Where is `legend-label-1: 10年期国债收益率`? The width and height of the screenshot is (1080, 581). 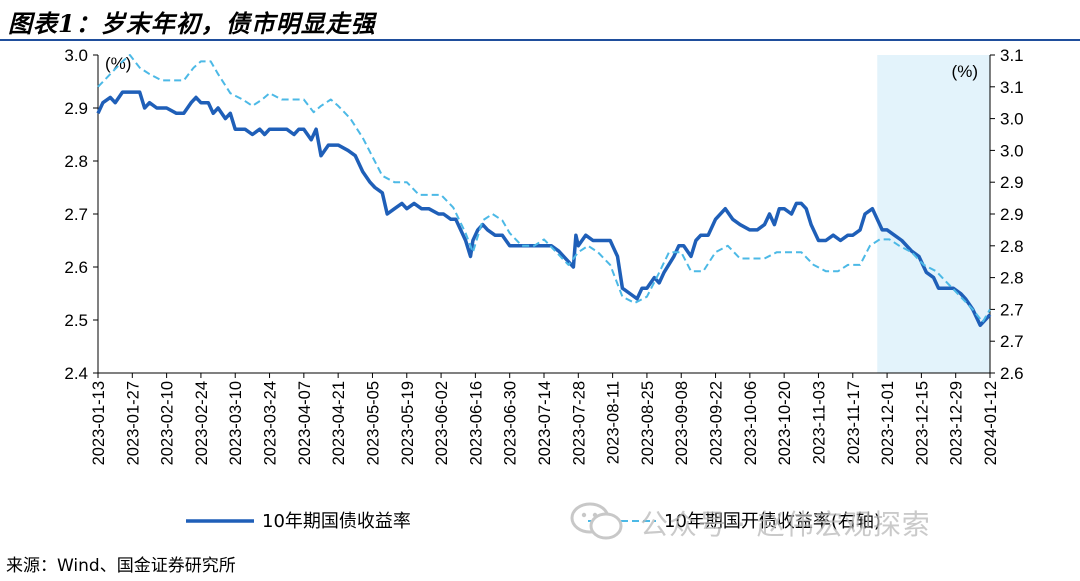
legend-label-1: 10年期国债收益率 is located at coordinates (336, 521).